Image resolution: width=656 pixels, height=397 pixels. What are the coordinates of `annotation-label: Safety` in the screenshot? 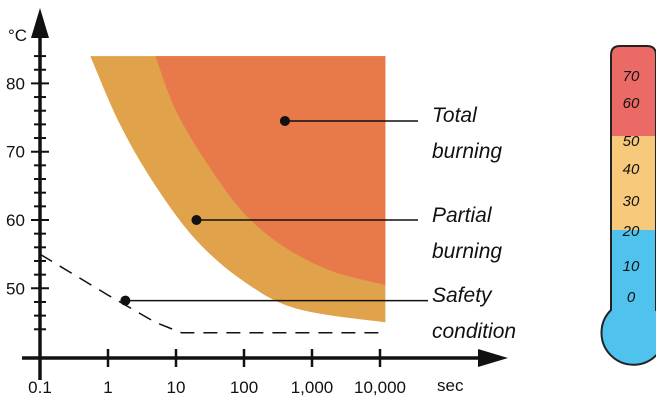 It's located at (462, 295).